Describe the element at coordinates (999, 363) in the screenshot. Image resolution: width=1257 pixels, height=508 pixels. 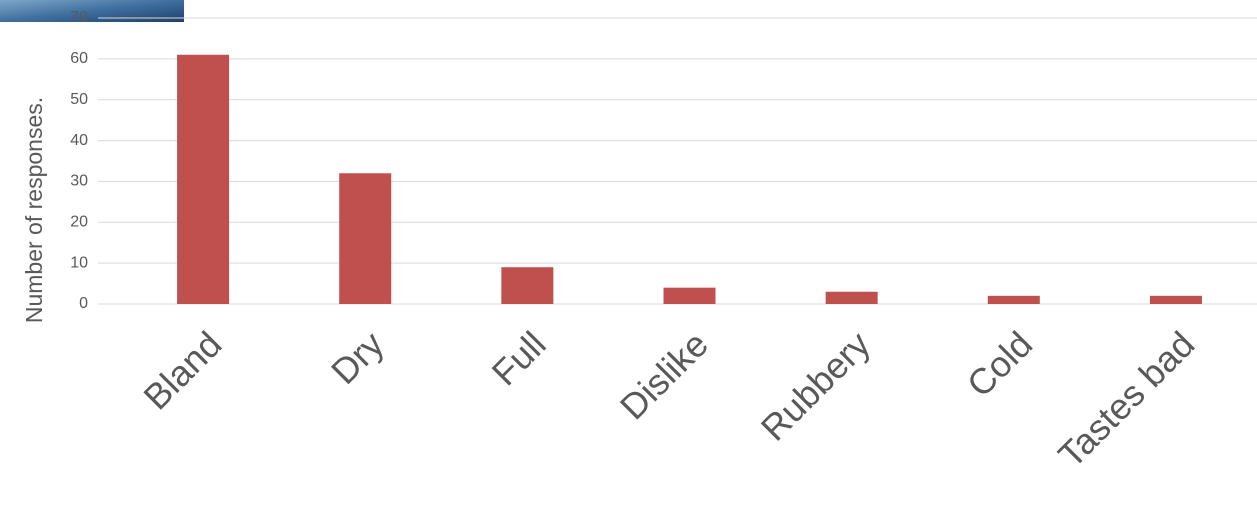
I see `x-tick-label: Cold` at that location.